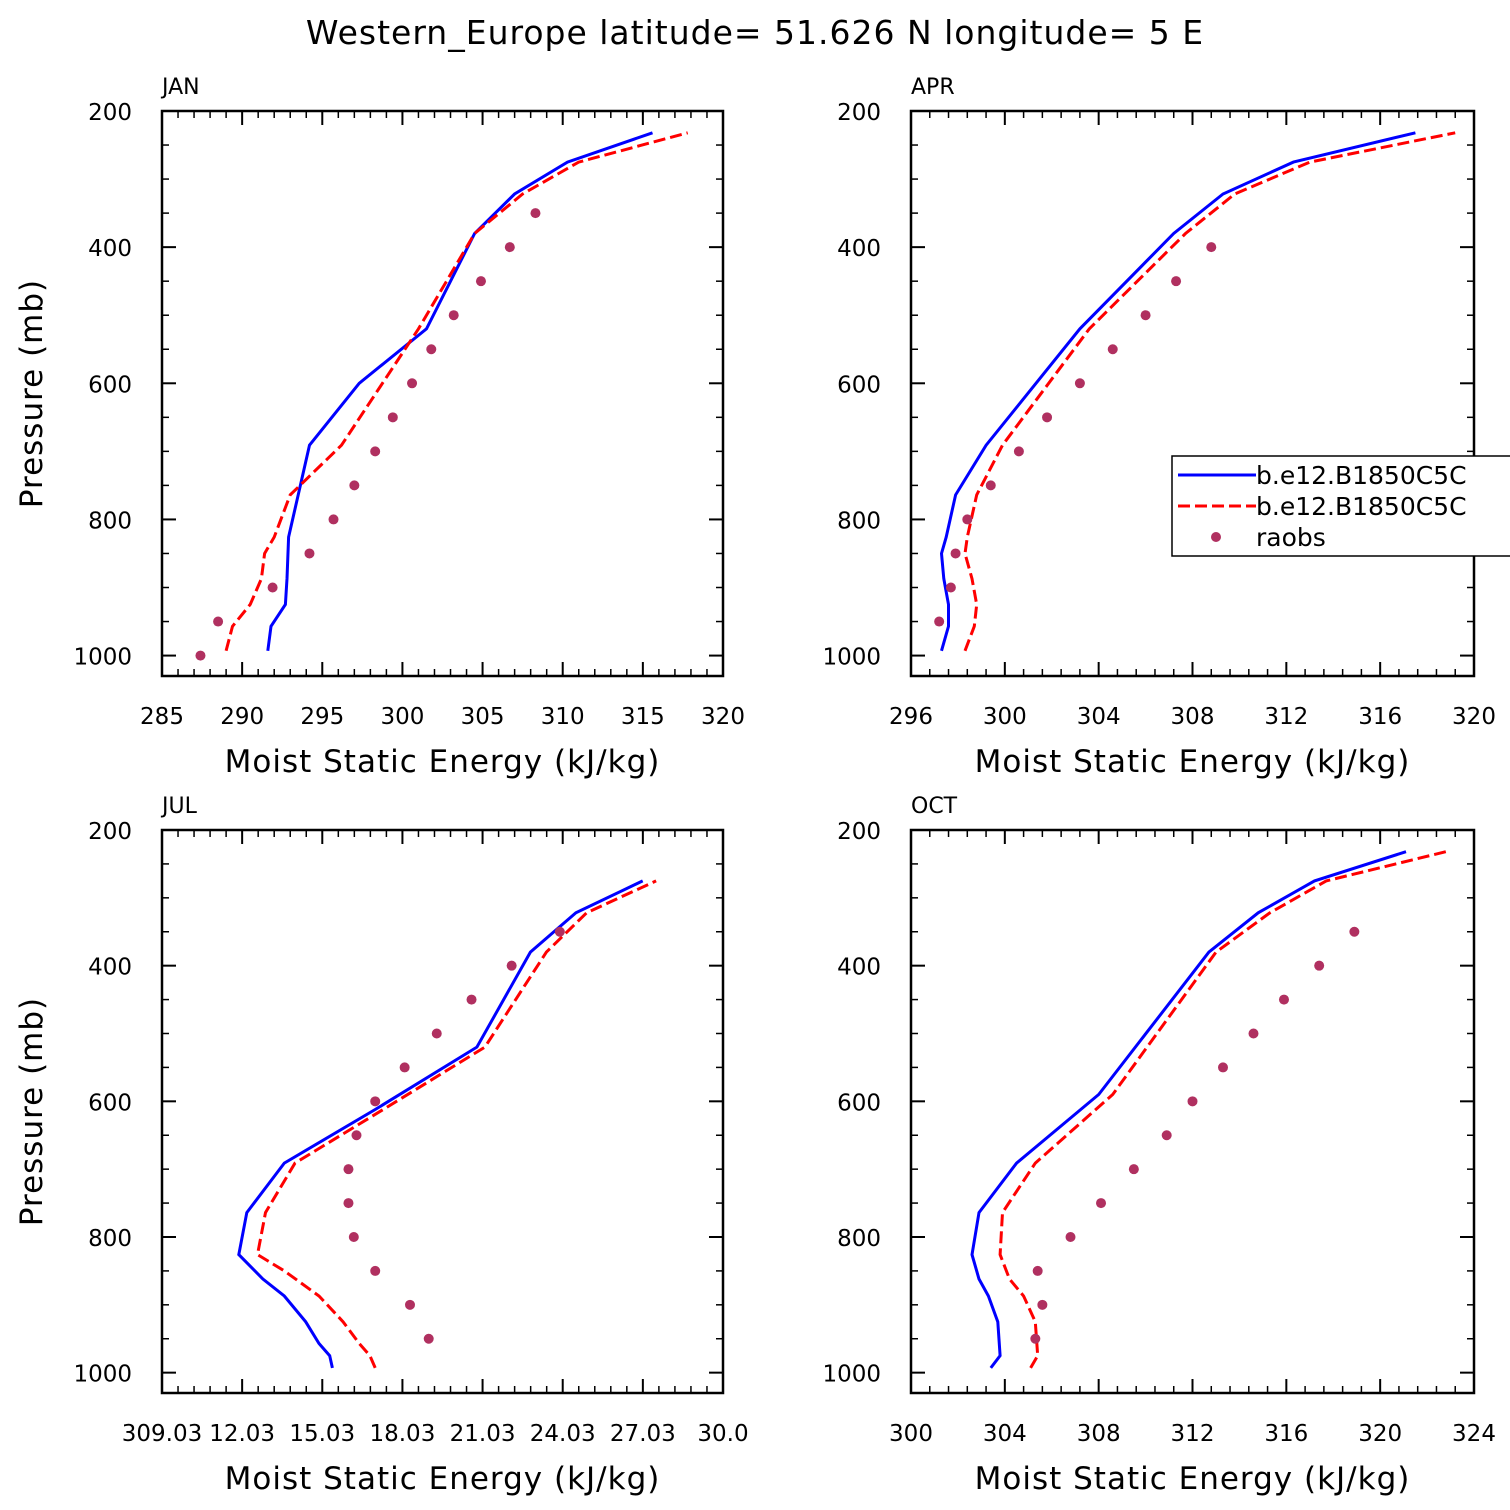 The width and height of the screenshot is (1510, 1510). Describe the element at coordinates (162, 717) in the screenshot. I see `x-tick-label: 285` at that location.